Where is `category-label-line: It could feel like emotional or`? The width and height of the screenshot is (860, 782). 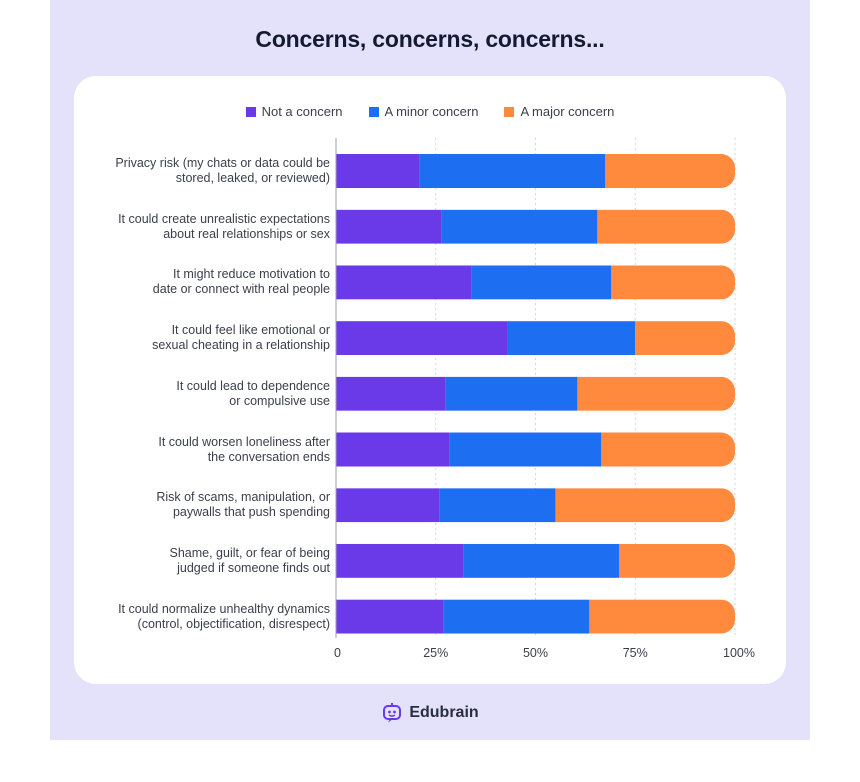 category-label-line: It could feel like emotional or is located at coordinates (250, 330).